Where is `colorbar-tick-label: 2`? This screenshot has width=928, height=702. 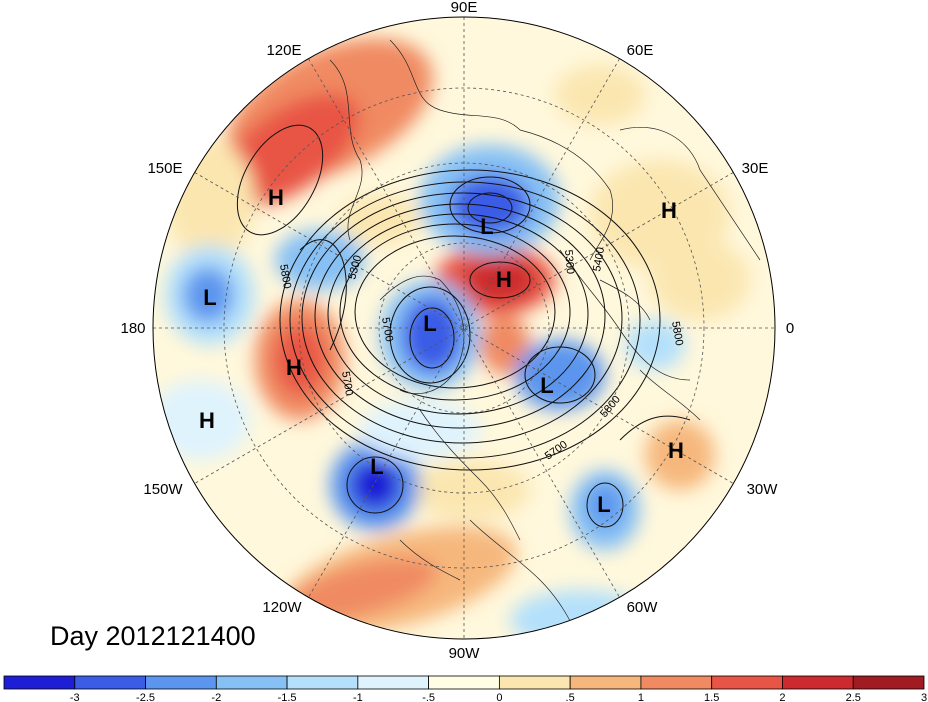
colorbar-tick-label: 2 is located at coordinates (782, 697).